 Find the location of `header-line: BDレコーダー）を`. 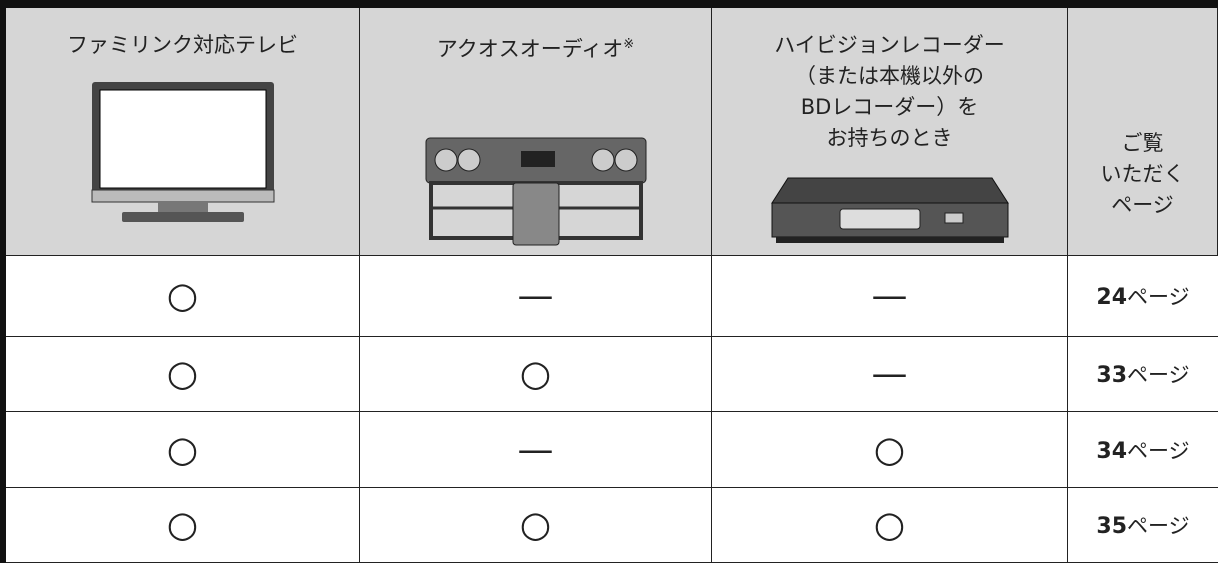

header-line: BDレコーダー）を is located at coordinates (889, 107).